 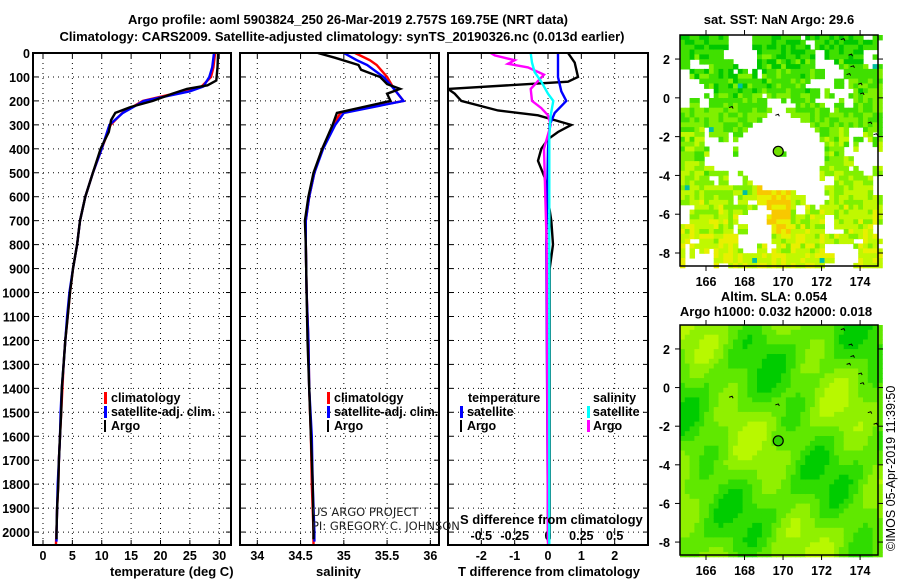 What do you see at coordinates (581, 556) in the screenshot?
I see `x-tick-label: 1` at bounding box center [581, 556].